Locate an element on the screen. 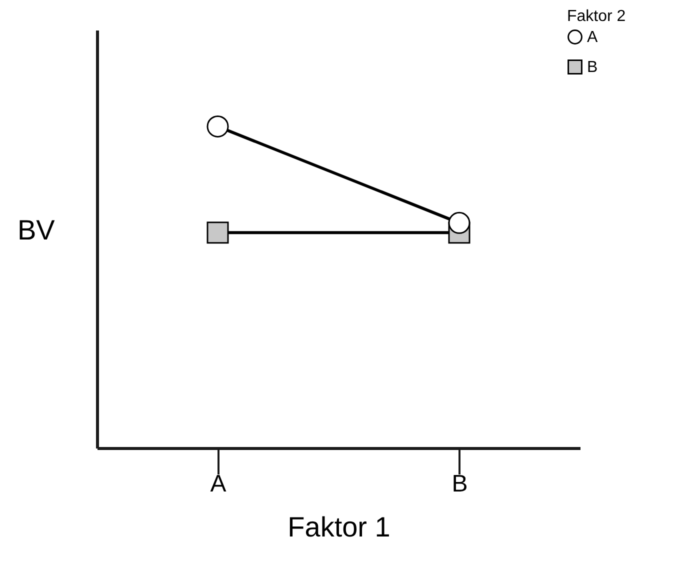  x-axis-title: Faktor 1 is located at coordinates (339, 527).